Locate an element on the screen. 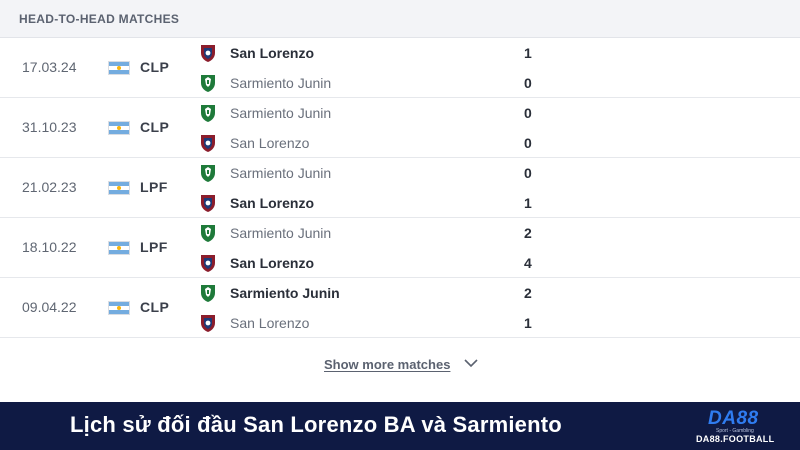  away-team: San Lorenzo 0 is located at coordinates (378, 143).